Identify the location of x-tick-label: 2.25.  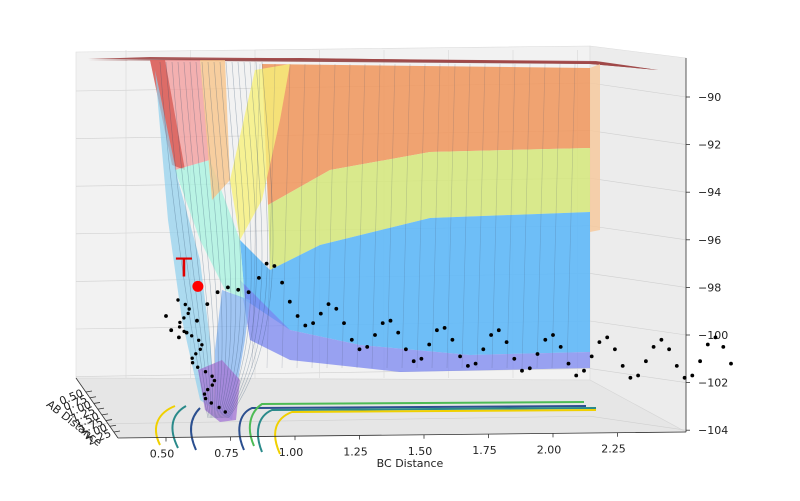
(613, 449).